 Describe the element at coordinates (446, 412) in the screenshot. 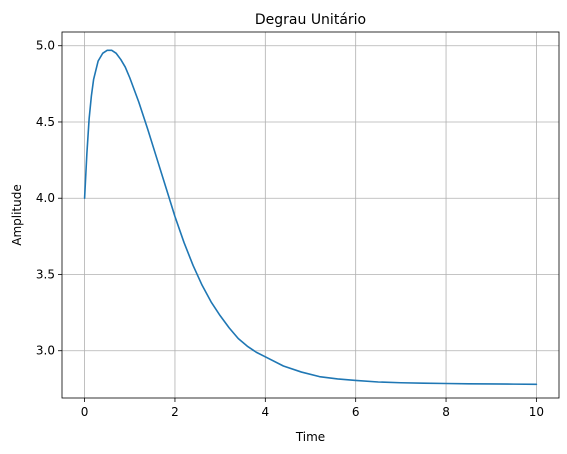

I see `x-tick-label: 8` at that location.